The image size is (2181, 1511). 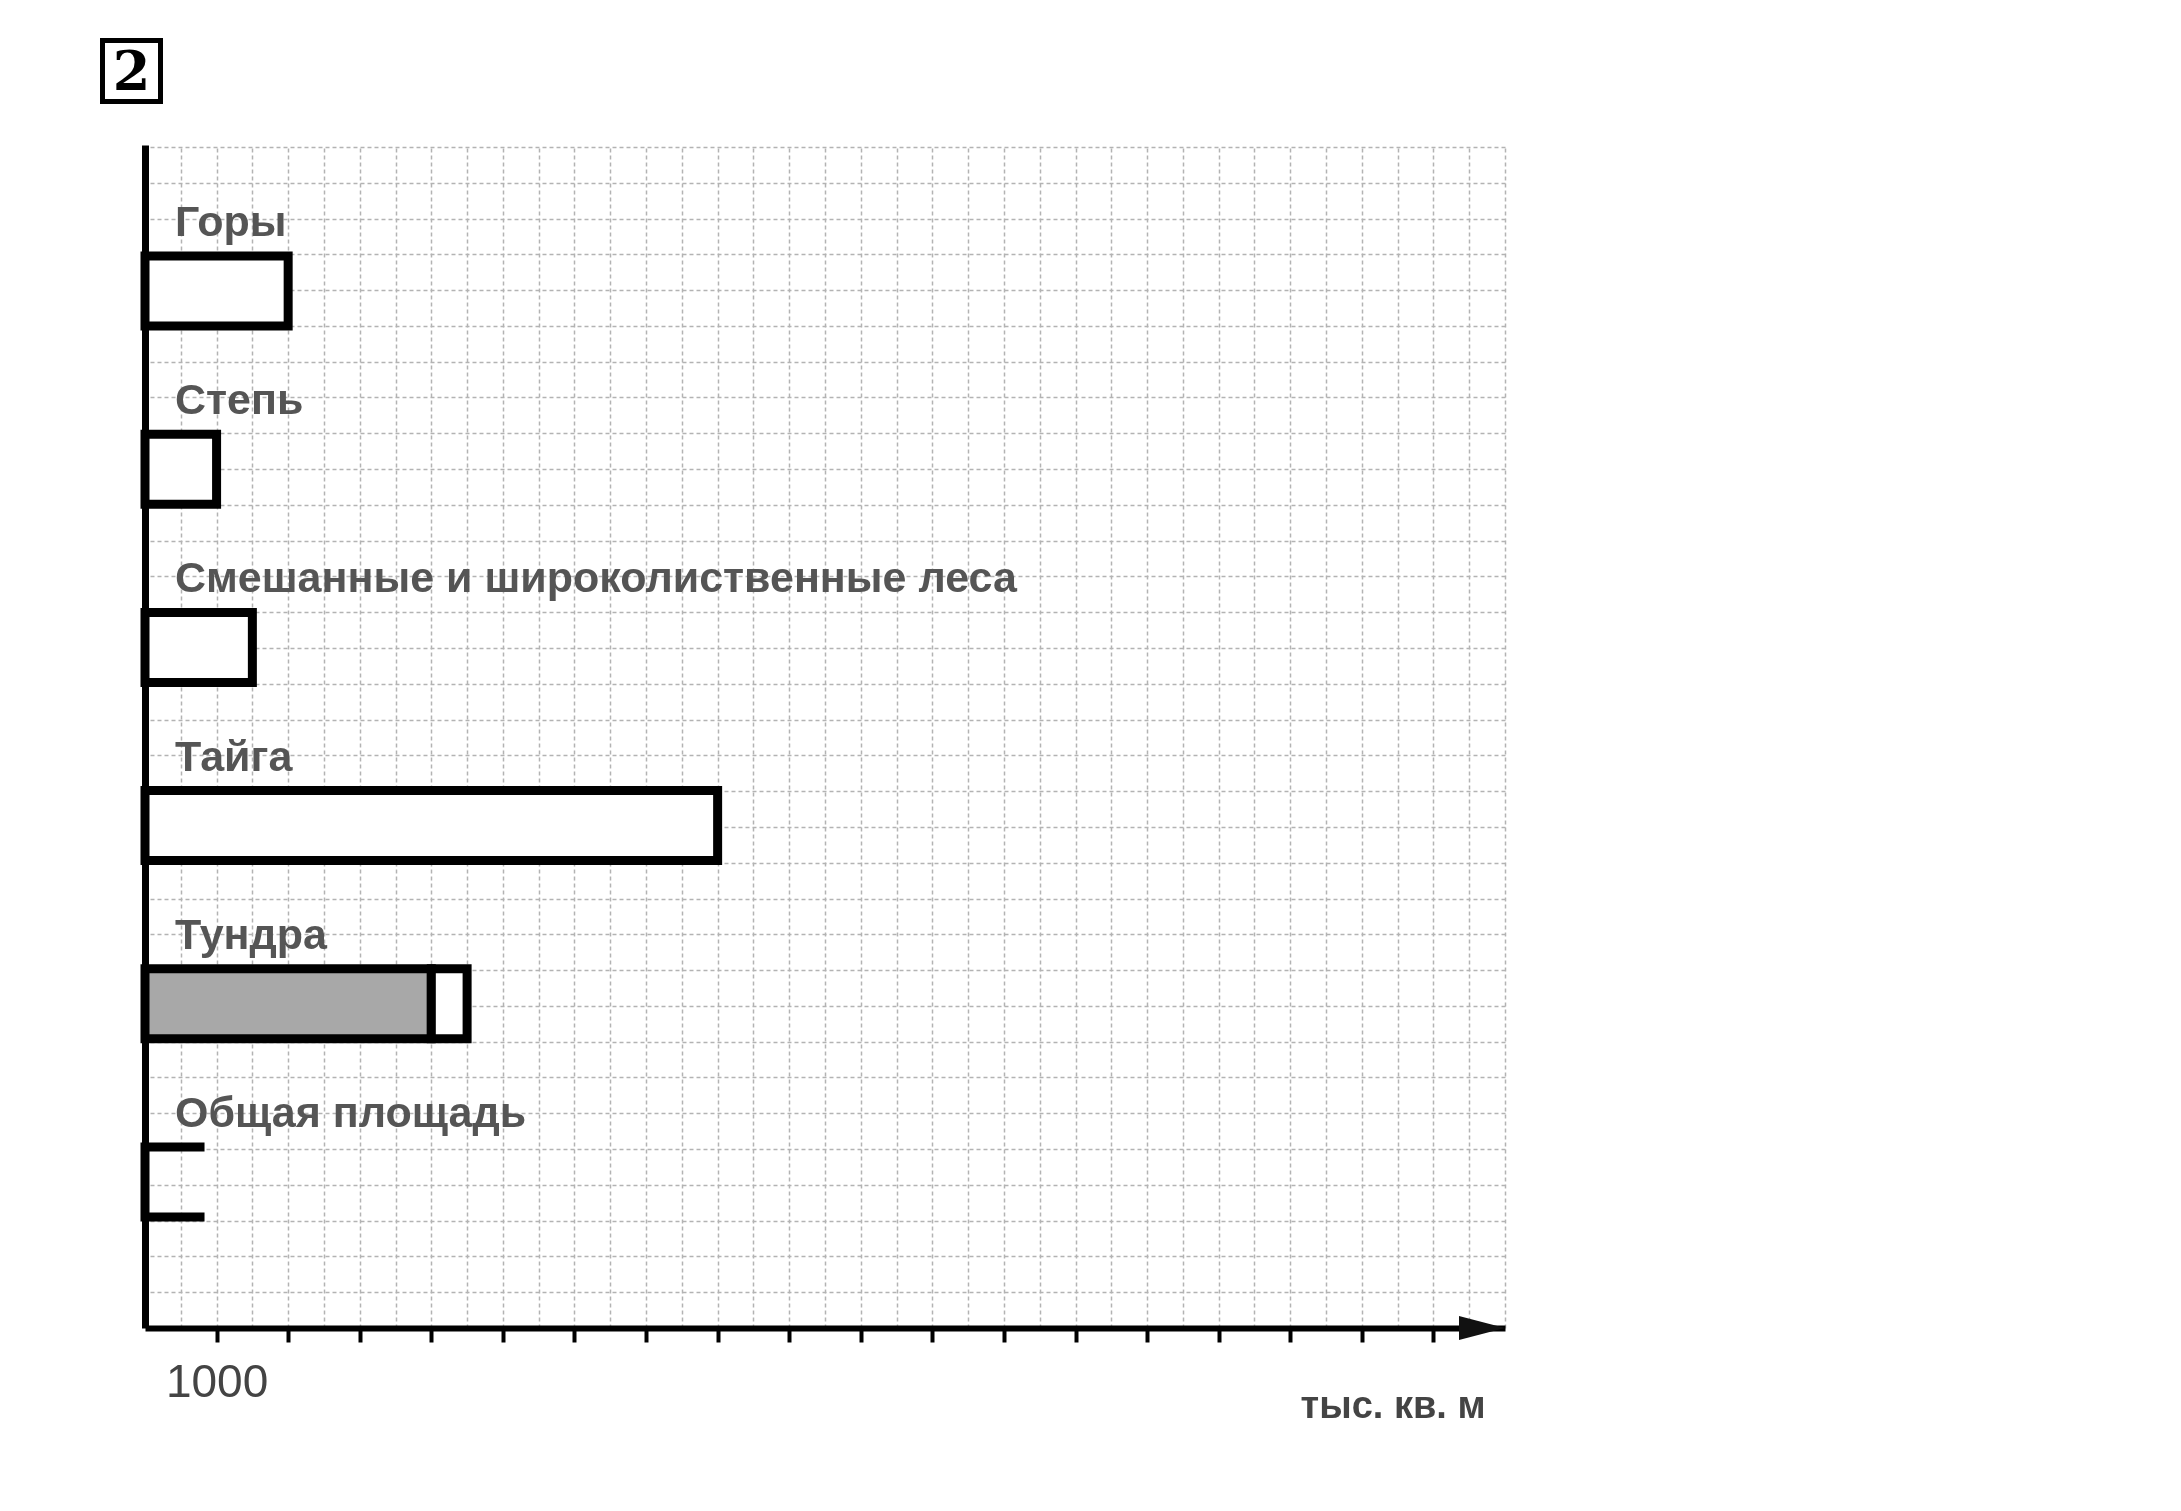 I want to click on text: 2, so click(x=131, y=71).